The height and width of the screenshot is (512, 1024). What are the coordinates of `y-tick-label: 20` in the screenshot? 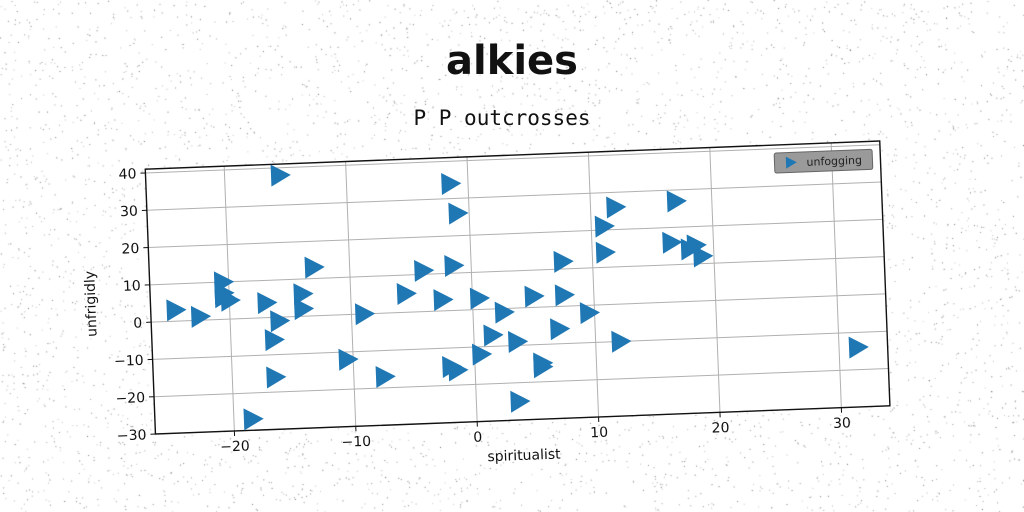 It's located at (130, 249).